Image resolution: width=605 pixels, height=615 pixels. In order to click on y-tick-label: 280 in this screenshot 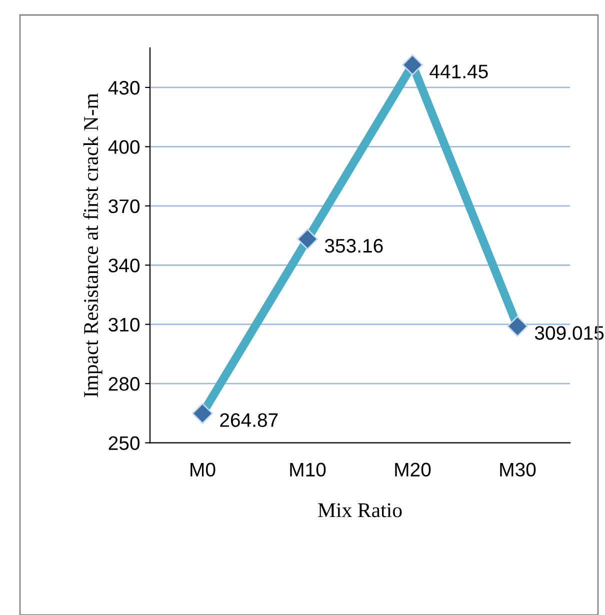, I will do `click(124, 384)`.